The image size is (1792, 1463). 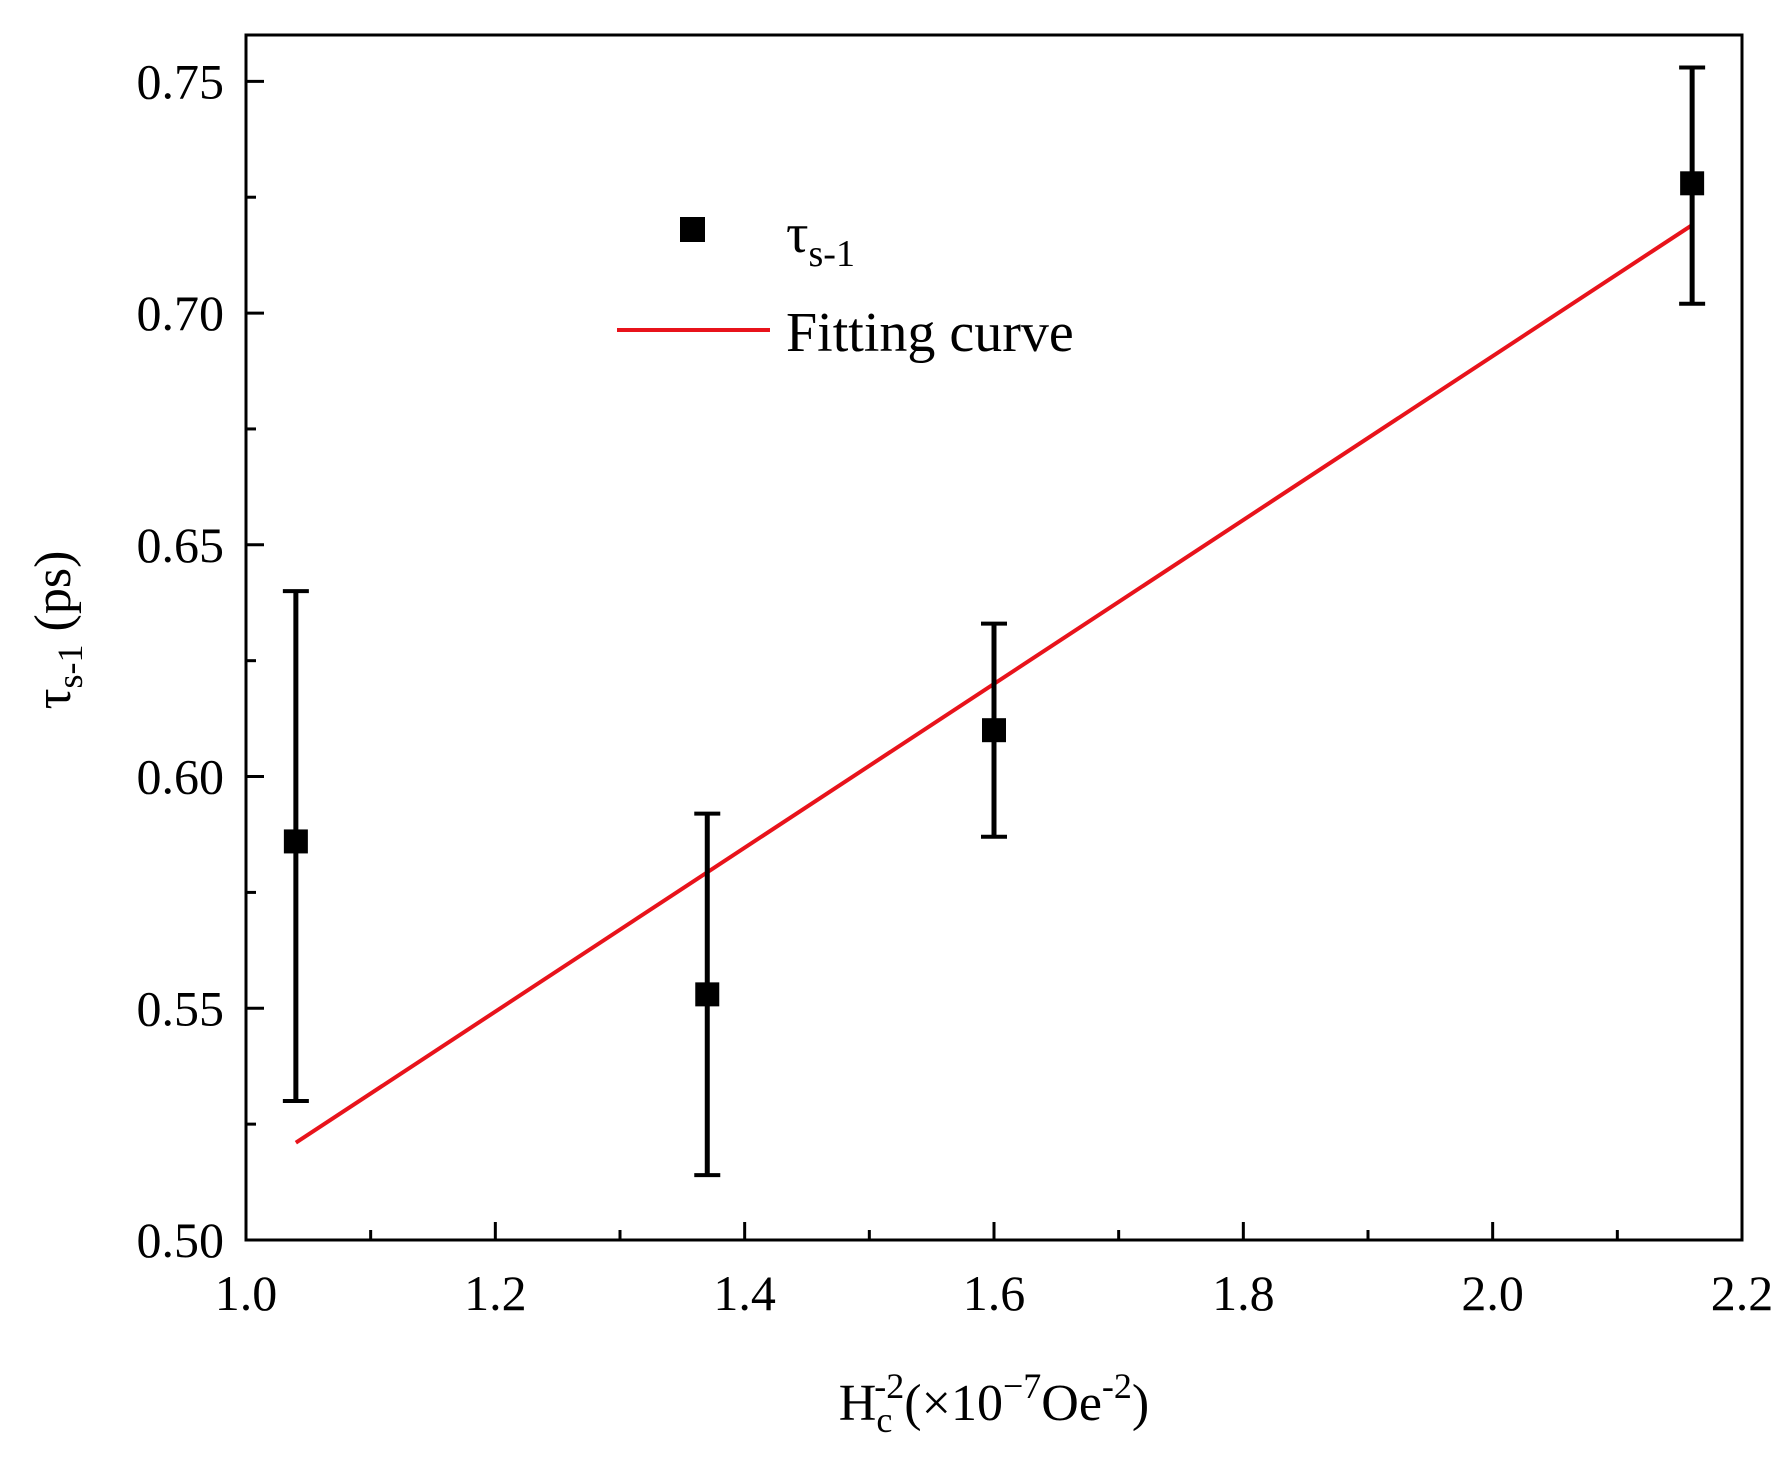 I want to click on x-tick-label: 1.2, so click(x=495, y=1293).